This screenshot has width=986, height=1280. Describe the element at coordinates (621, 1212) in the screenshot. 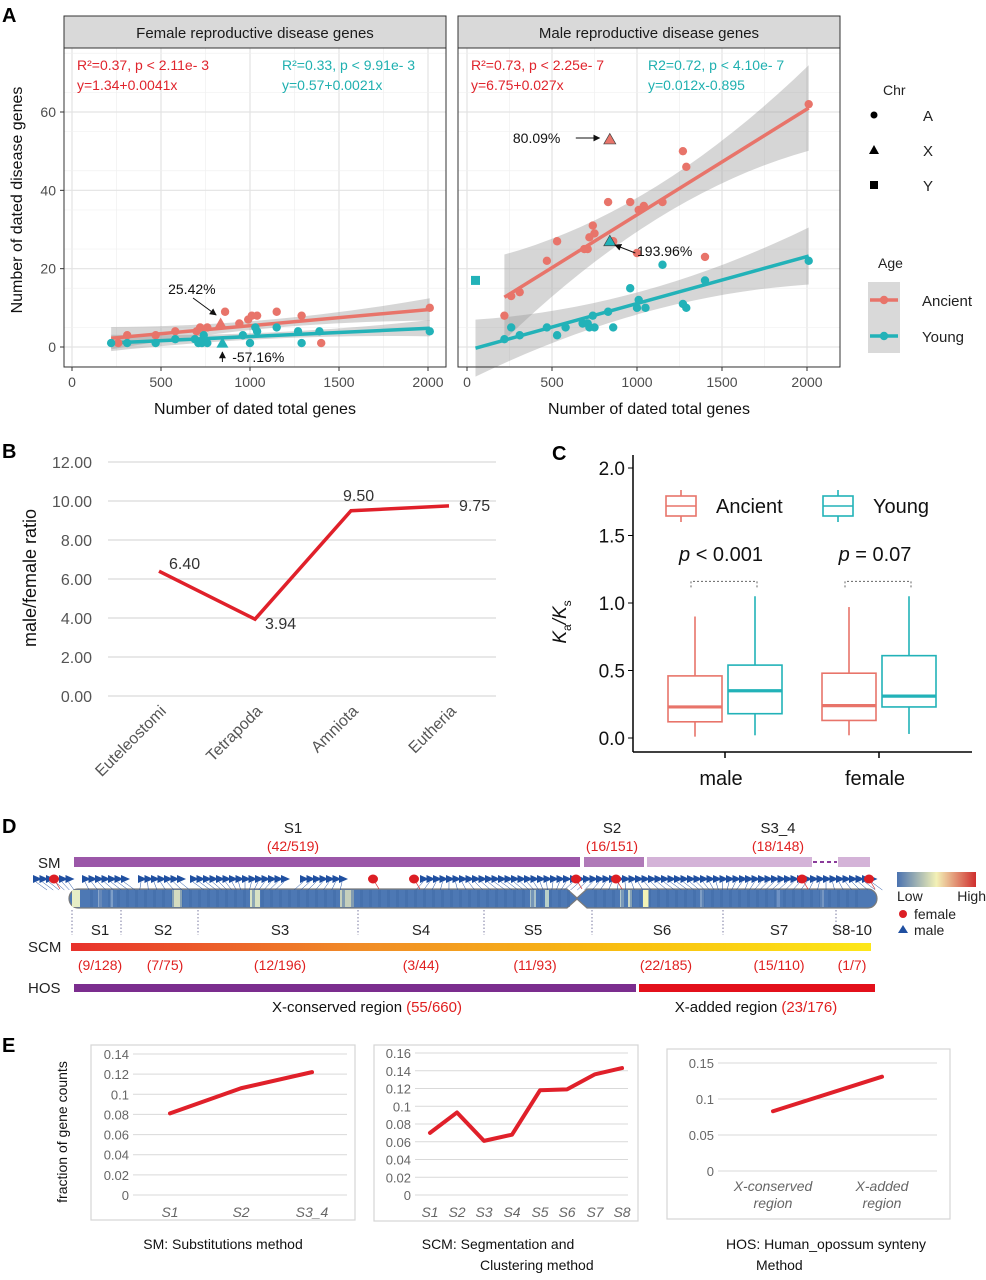

I see `x-tick-label: S8` at that location.